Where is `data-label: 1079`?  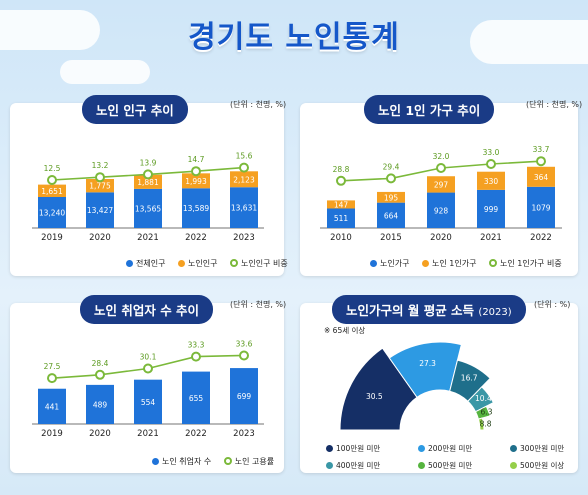
data-label: 1079 is located at coordinates (540, 207).